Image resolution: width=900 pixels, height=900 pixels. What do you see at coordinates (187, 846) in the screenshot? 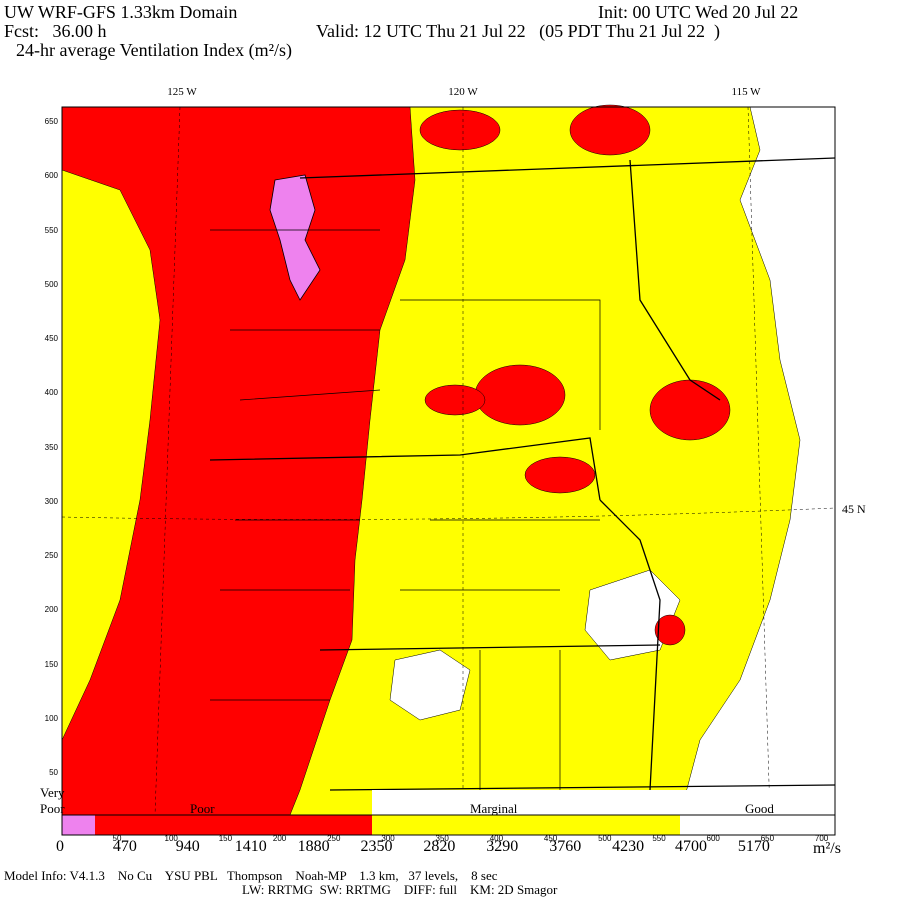
I see `colorbar-tick-label: 940` at bounding box center [187, 846].